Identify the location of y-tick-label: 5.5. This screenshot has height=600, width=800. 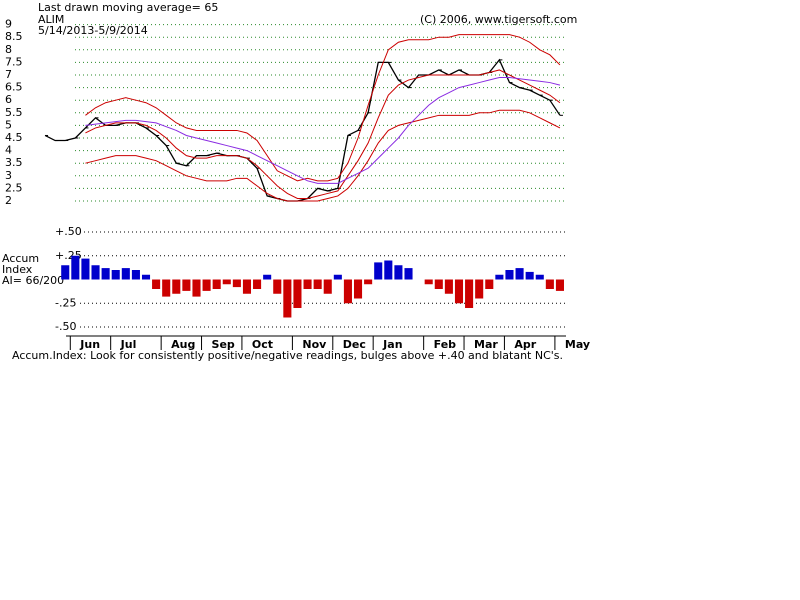
(14, 112).